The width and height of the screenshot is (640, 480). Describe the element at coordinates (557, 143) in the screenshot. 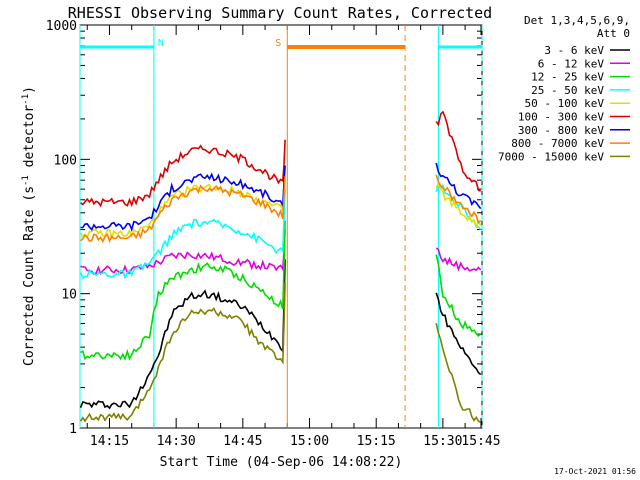

I see `legend-label: 800 - 7000 keV` at that location.